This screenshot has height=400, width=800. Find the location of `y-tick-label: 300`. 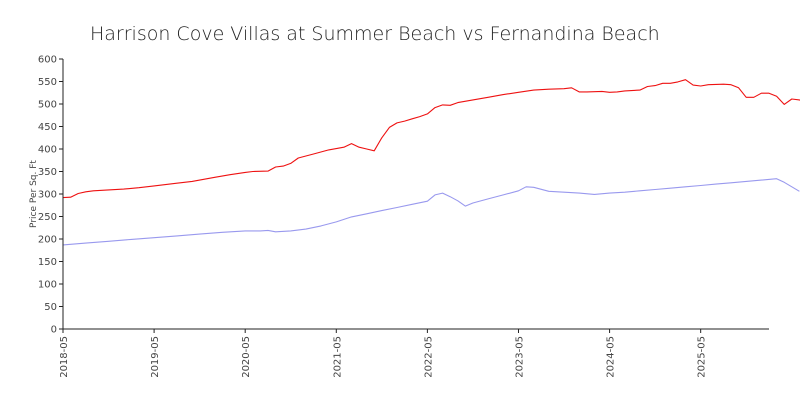

y-tick-label: 300 is located at coordinates (47, 195).